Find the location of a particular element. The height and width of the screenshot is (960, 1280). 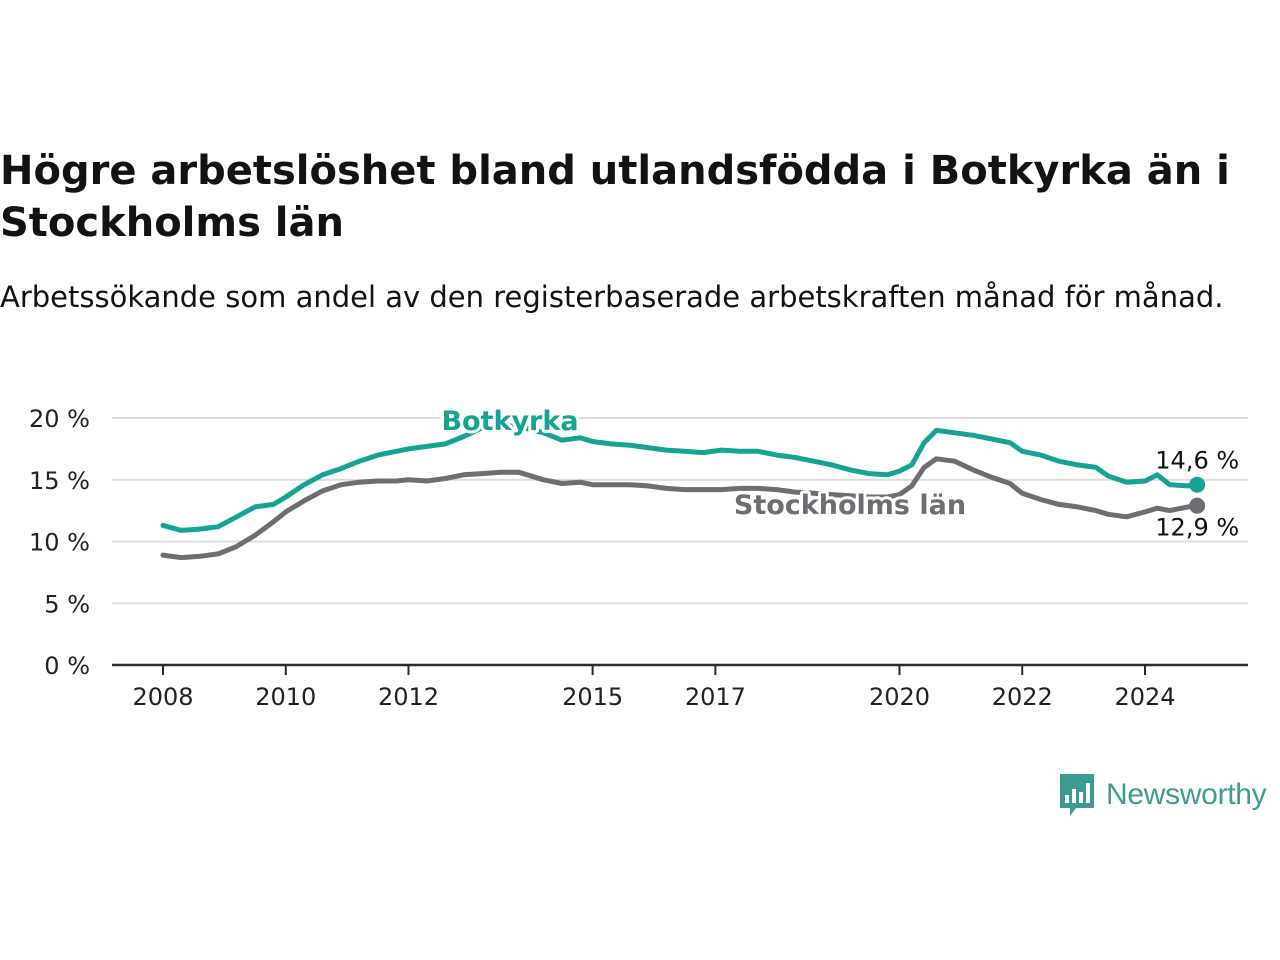

x-tick-label: 2017 is located at coordinates (715, 697).